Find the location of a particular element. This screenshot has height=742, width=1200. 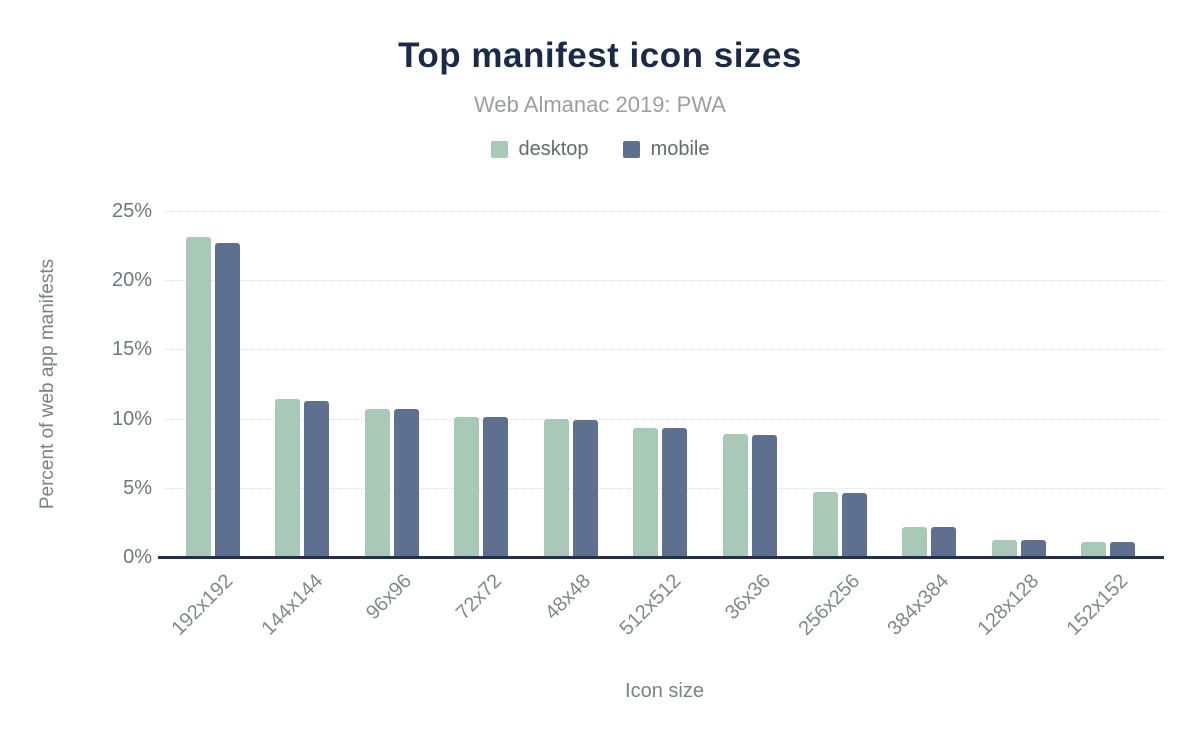

x-tick-label-512x512: 512x512 is located at coordinates (650, 605).